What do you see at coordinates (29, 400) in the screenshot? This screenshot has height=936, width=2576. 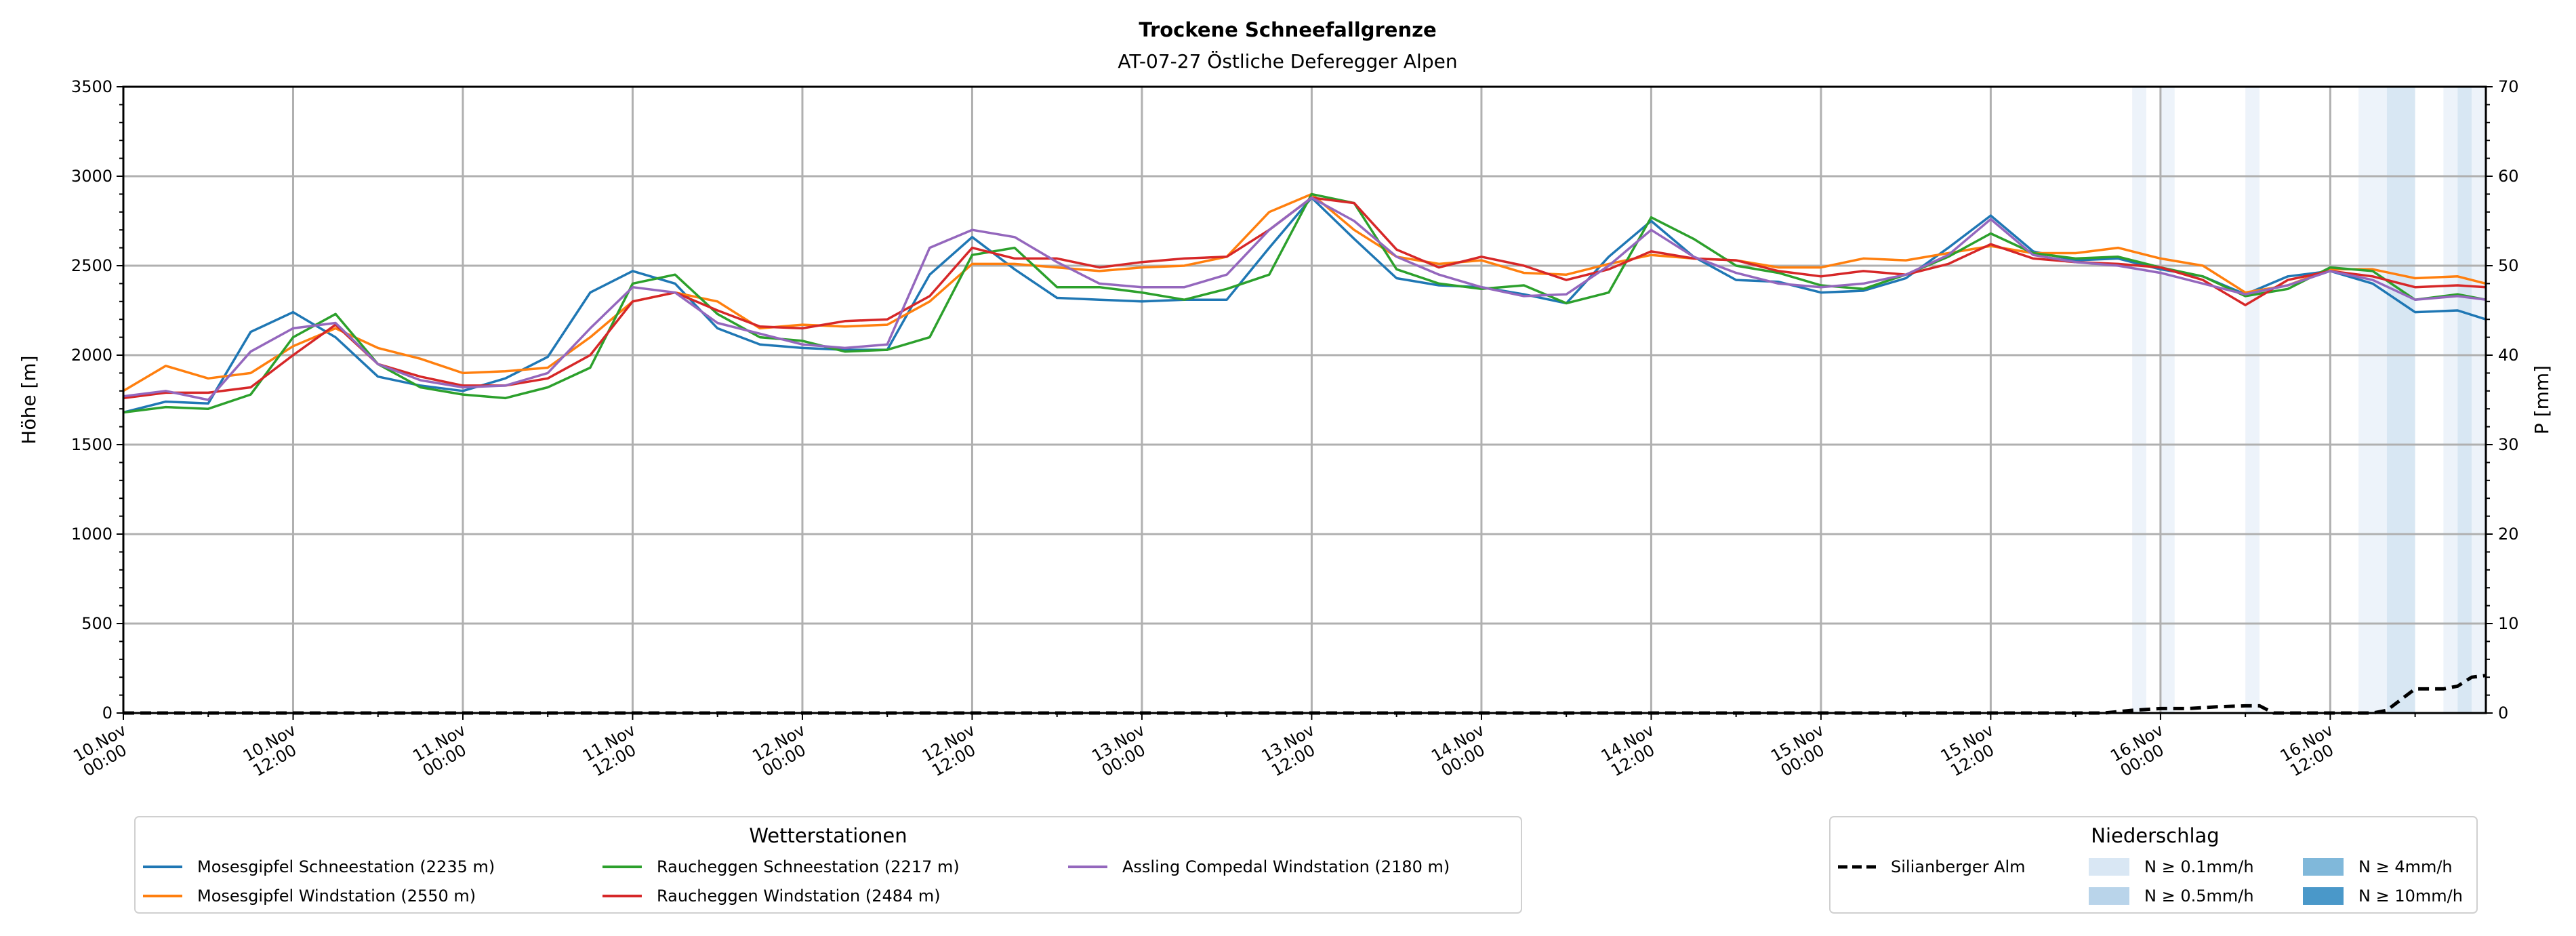 I see `y-axis-label: Höhe [m]` at bounding box center [29, 400].